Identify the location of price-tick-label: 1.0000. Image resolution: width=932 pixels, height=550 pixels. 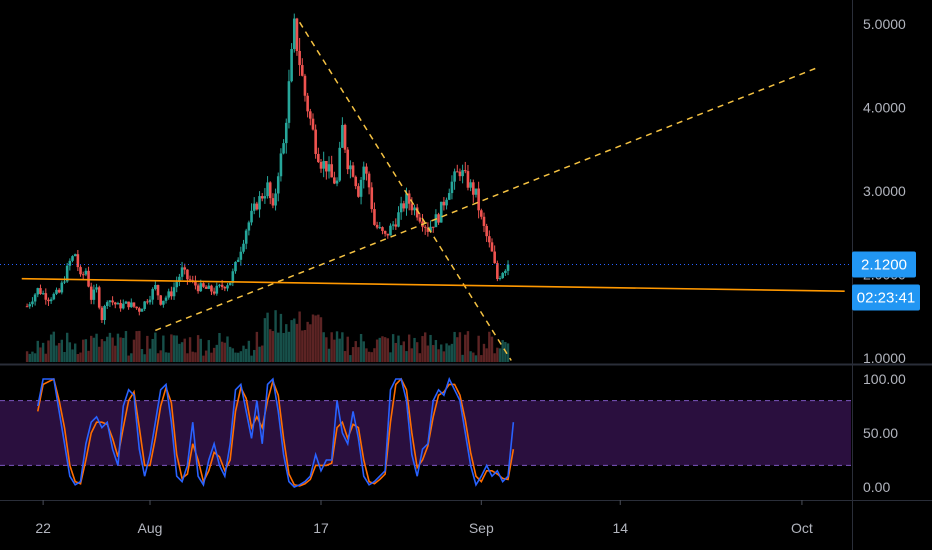
(884, 358).